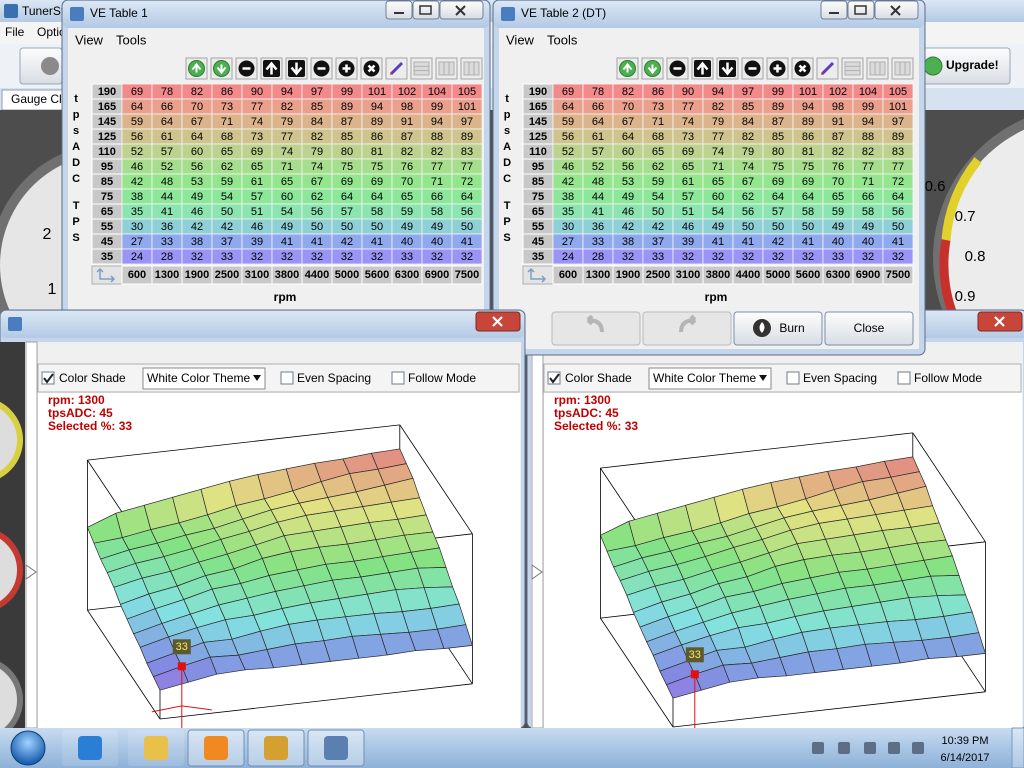  I want to click on start-button, so click(28, 748).